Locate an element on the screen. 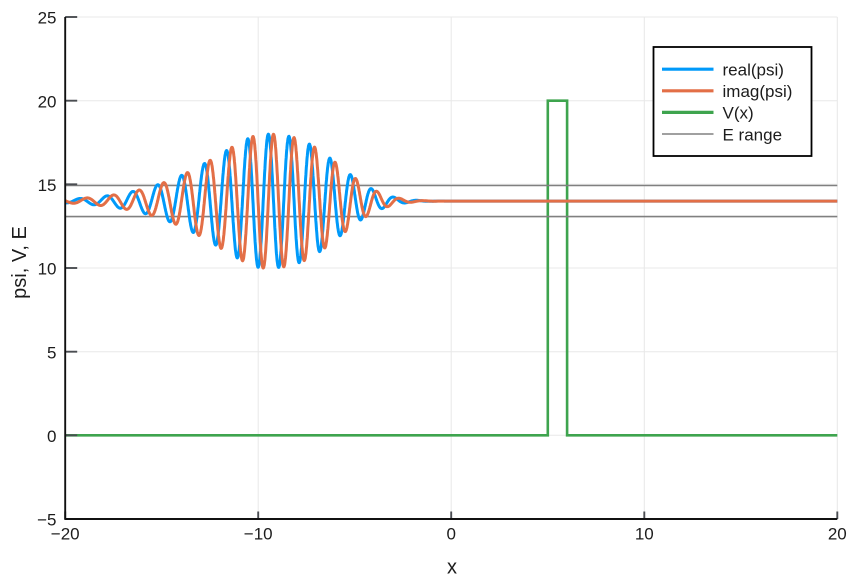  svg-text: −10 is located at coordinates (258, 534).